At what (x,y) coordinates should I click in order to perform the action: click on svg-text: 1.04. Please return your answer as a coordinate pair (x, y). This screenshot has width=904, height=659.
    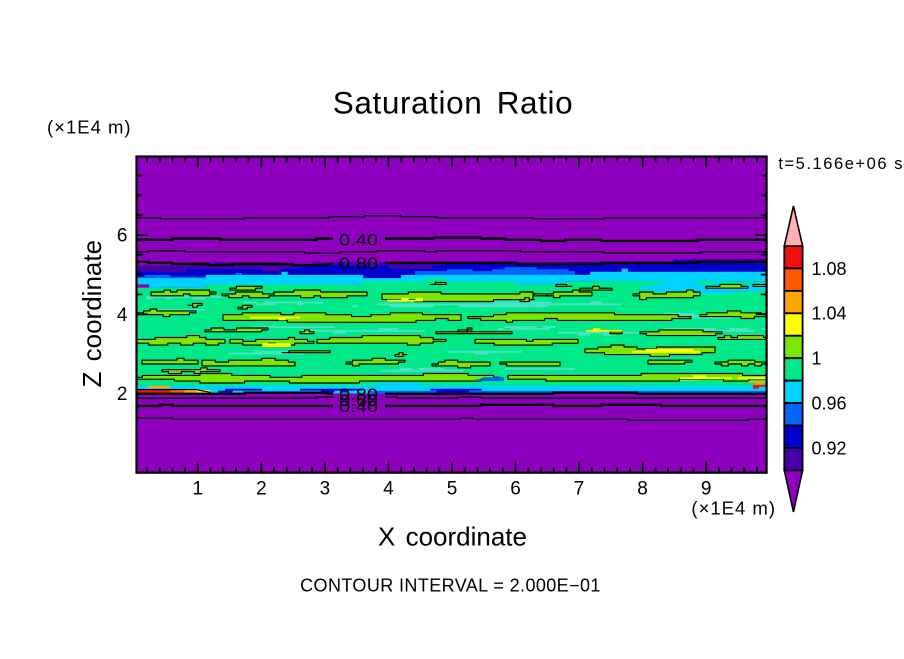
    Looking at the image, I should click on (829, 314).